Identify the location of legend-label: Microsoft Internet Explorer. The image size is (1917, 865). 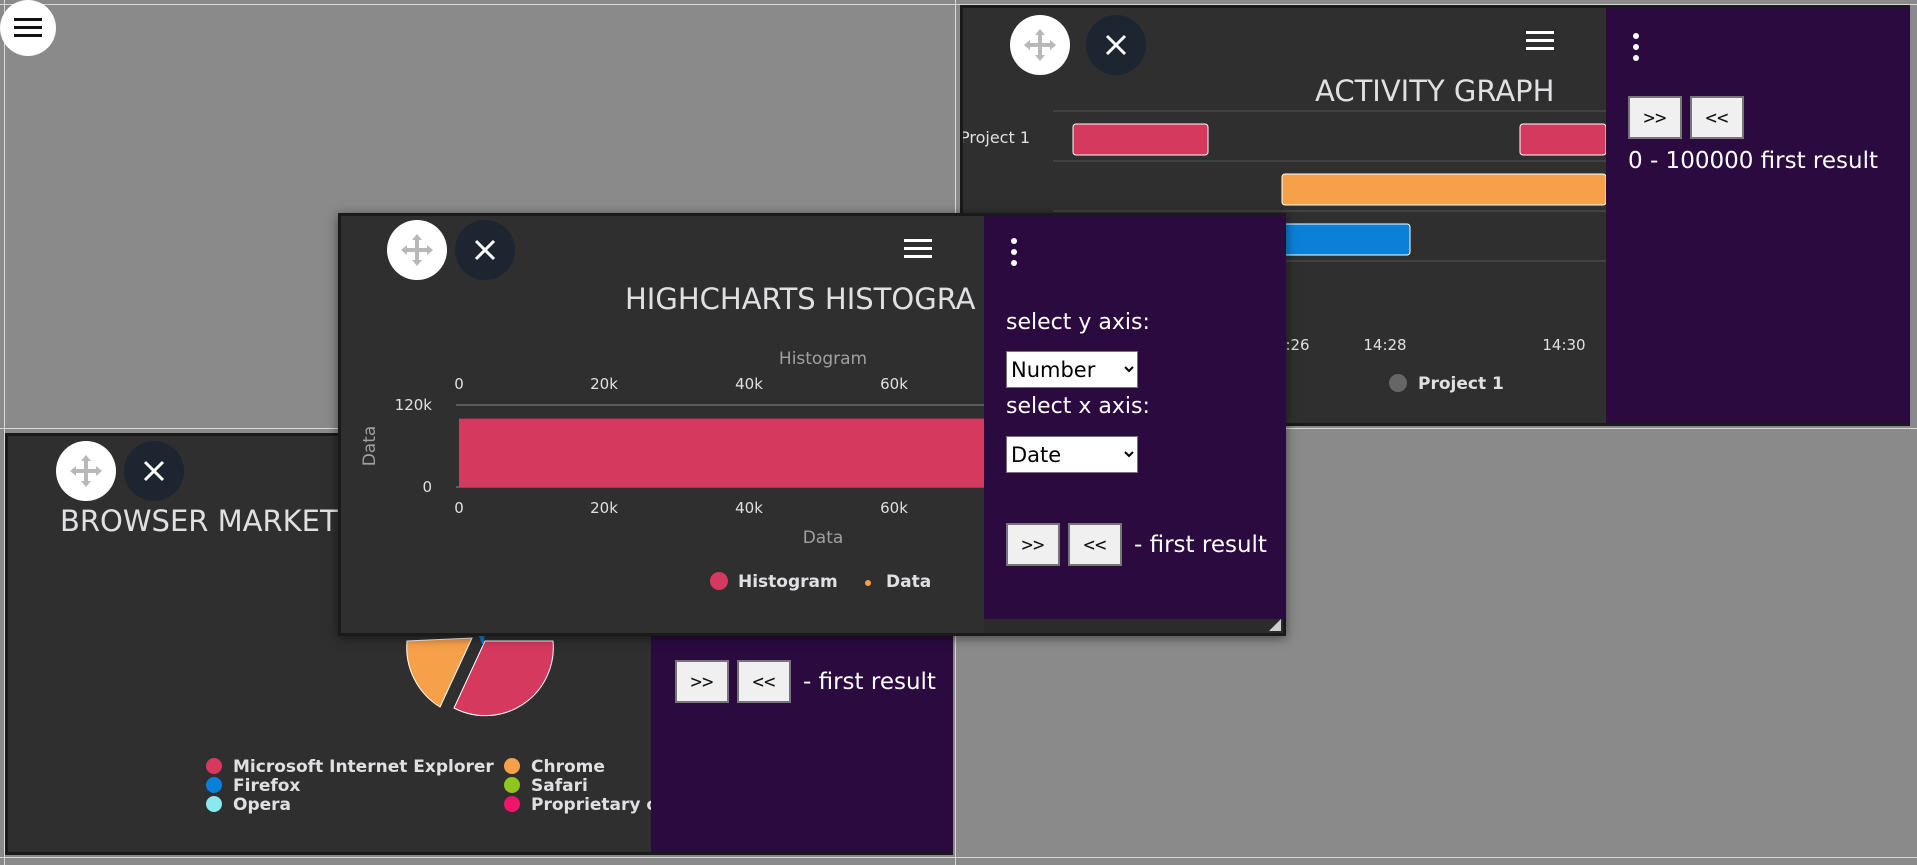
(363, 767).